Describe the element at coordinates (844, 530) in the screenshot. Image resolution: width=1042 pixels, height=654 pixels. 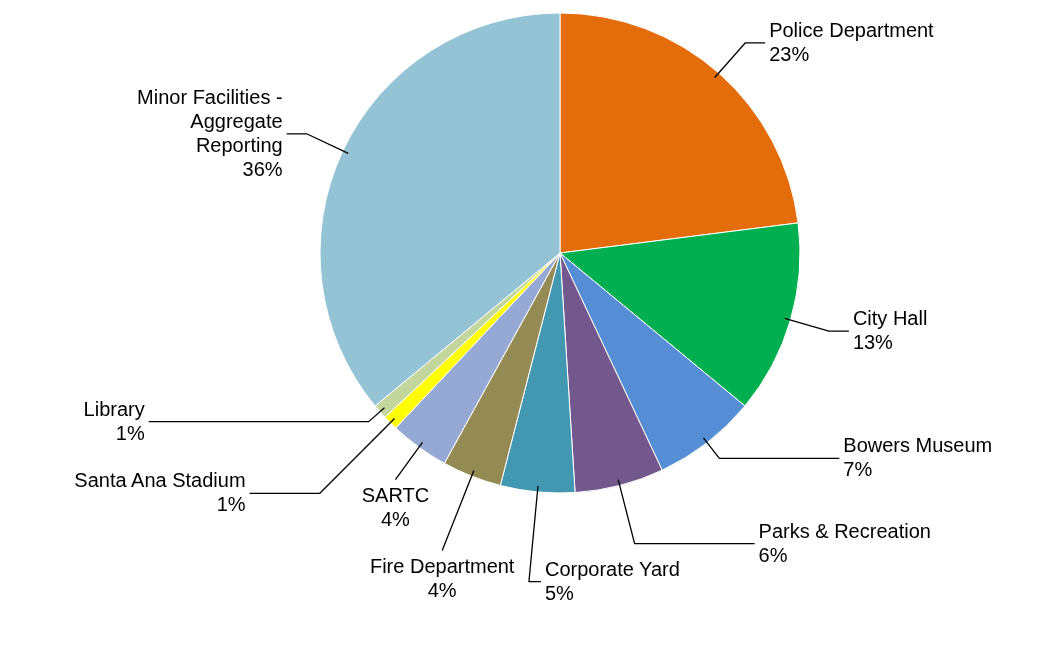
I see `slice-label: Parks & Recreation` at that location.